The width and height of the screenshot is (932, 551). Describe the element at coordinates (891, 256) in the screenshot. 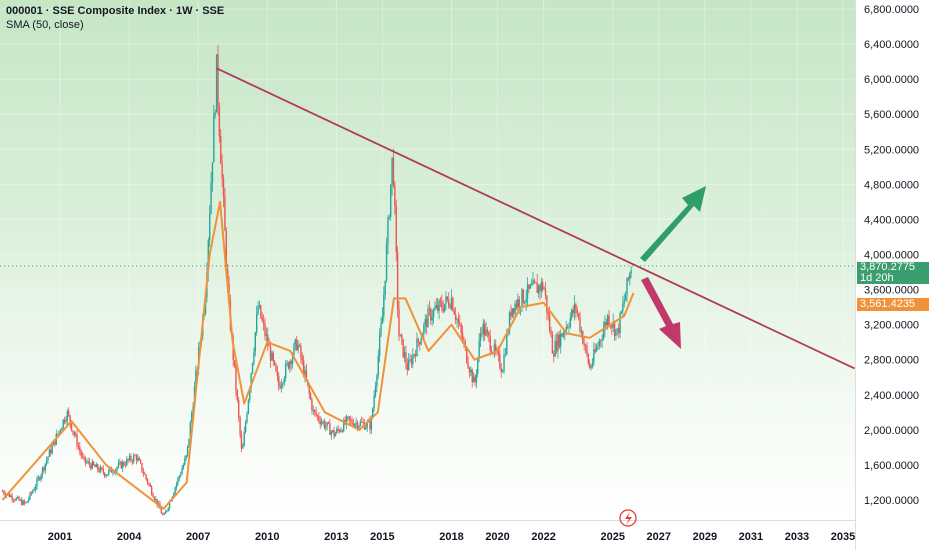

I see `y-tick-label: 4,000.0000` at that location.